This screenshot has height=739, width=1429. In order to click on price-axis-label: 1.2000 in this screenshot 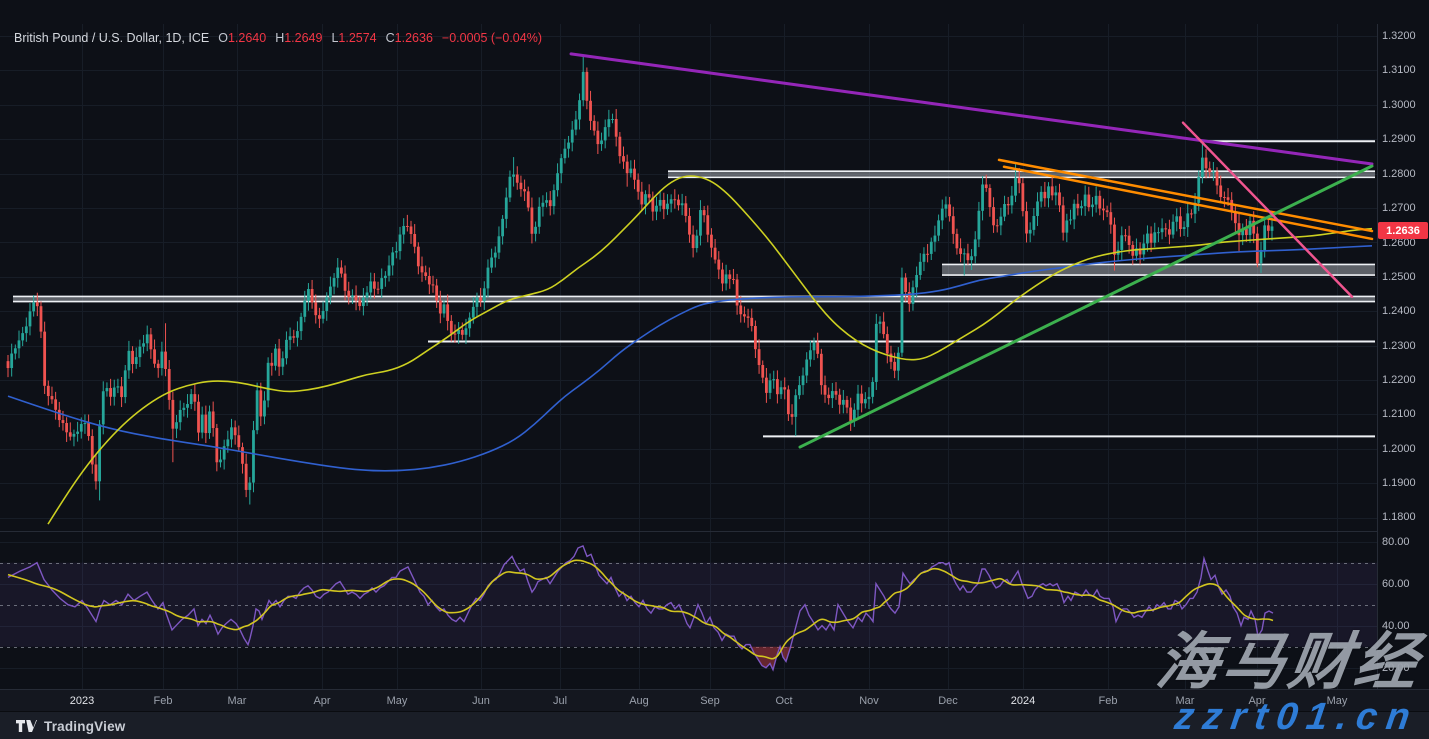, I will do `click(1399, 449)`.